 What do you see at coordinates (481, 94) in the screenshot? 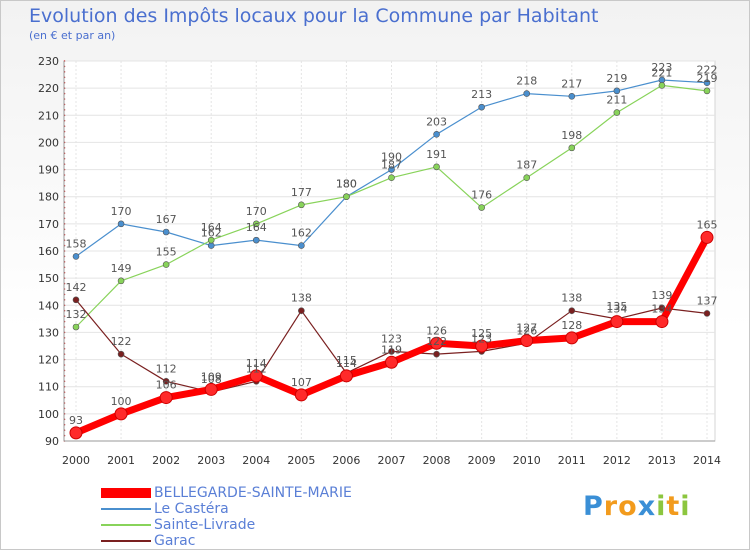
I see `data-label: 213` at bounding box center [481, 94].